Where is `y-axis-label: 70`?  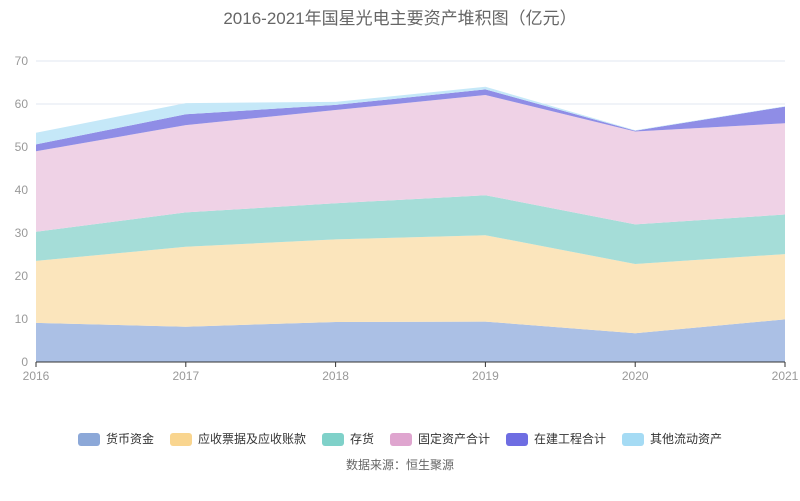 y-axis-label: 70 is located at coordinates (22, 61).